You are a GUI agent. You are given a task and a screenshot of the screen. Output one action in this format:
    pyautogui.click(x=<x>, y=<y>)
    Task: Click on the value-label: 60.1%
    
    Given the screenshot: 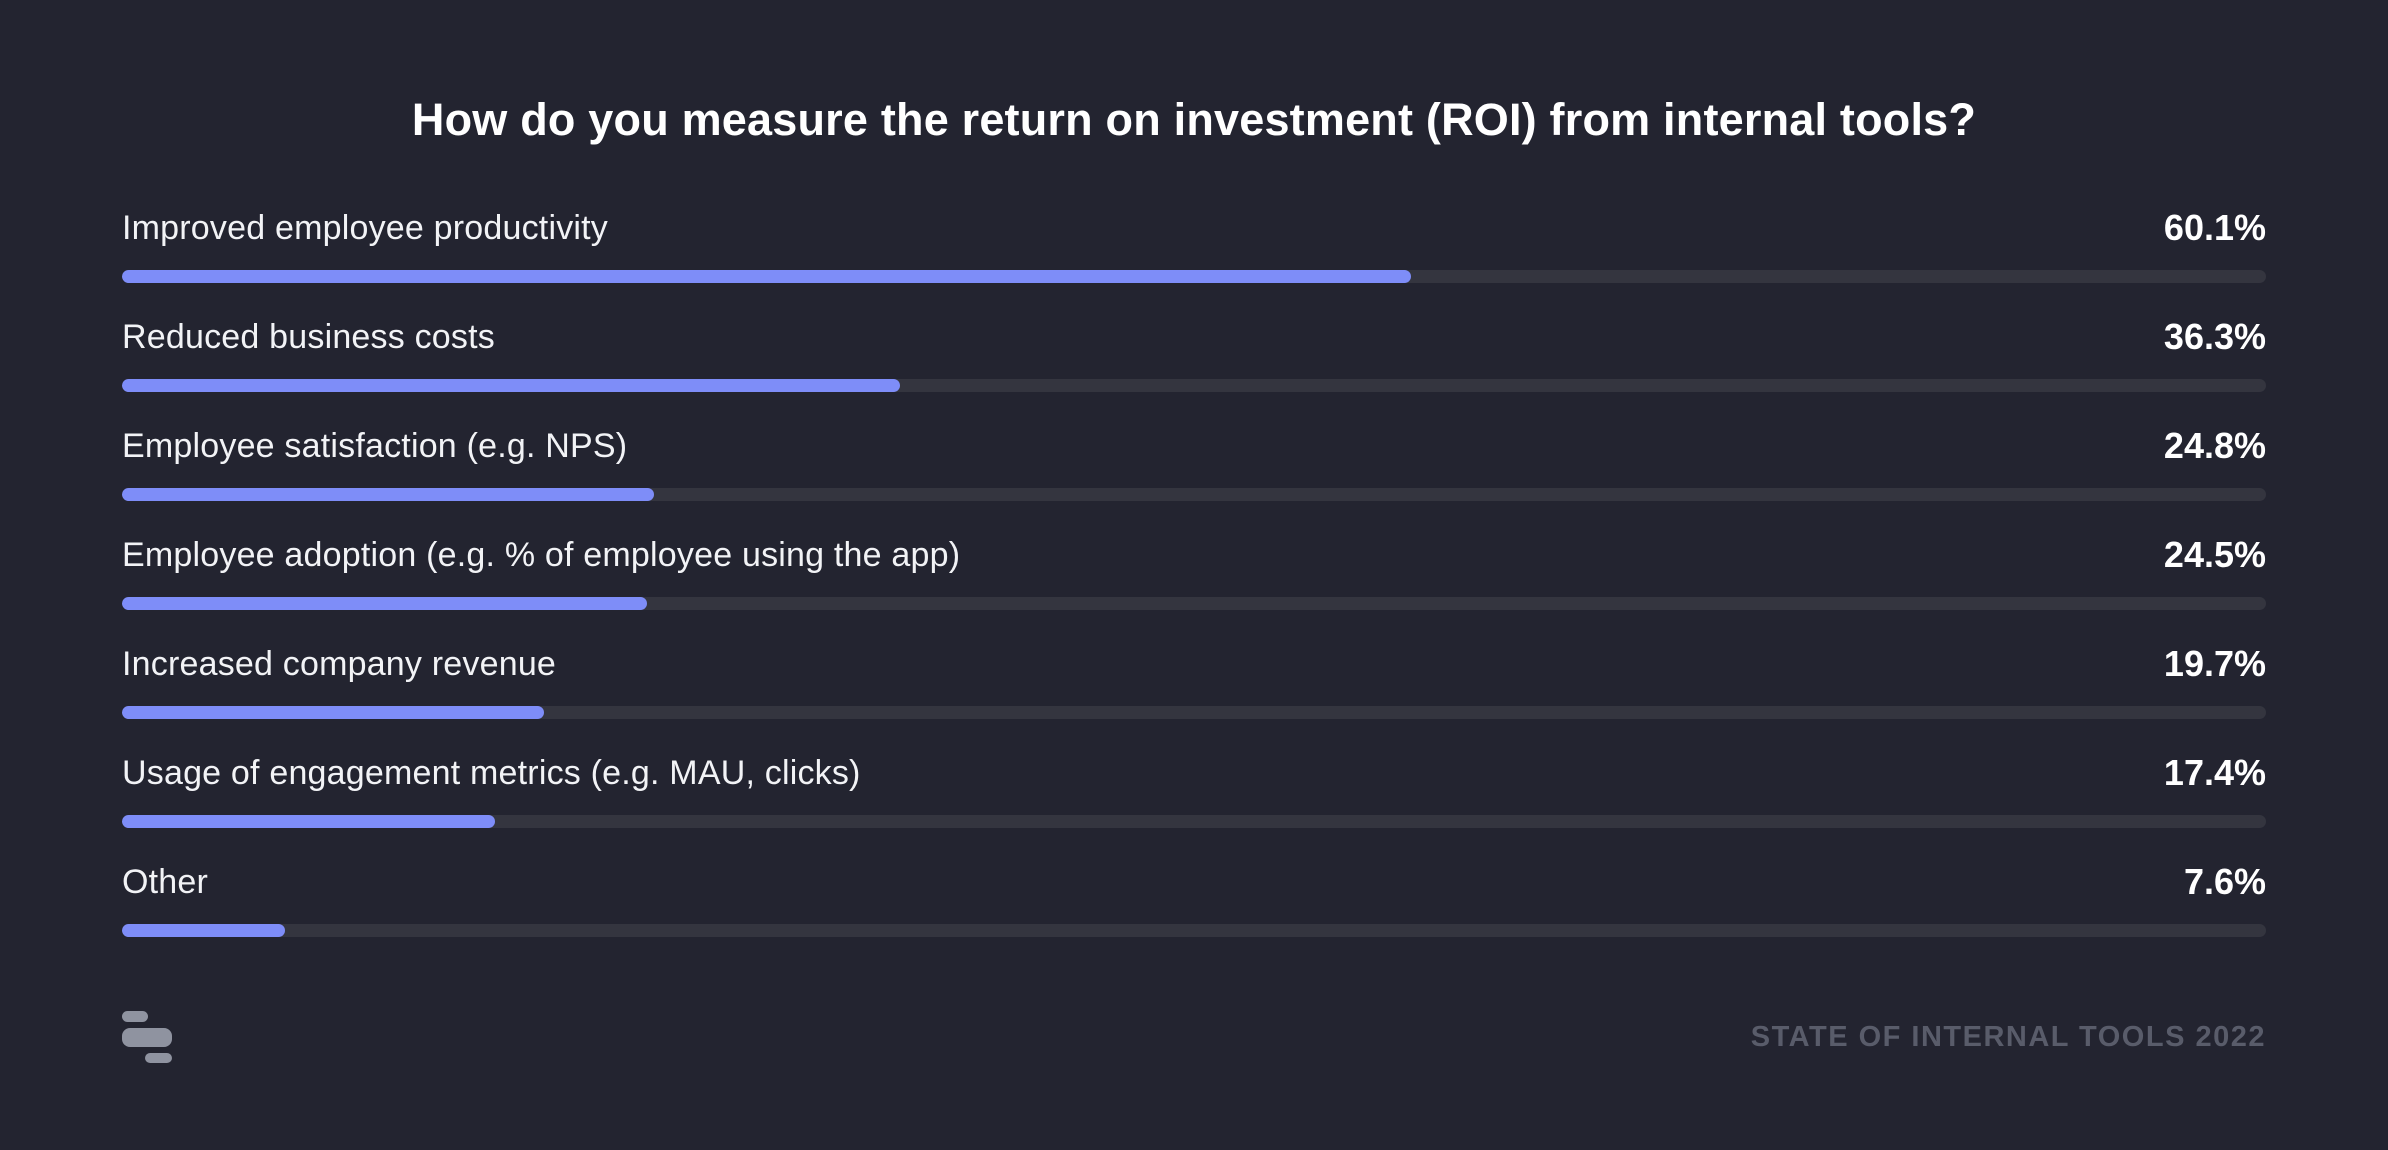 What is the action you would take?
    pyautogui.click(x=2214, y=227)
    